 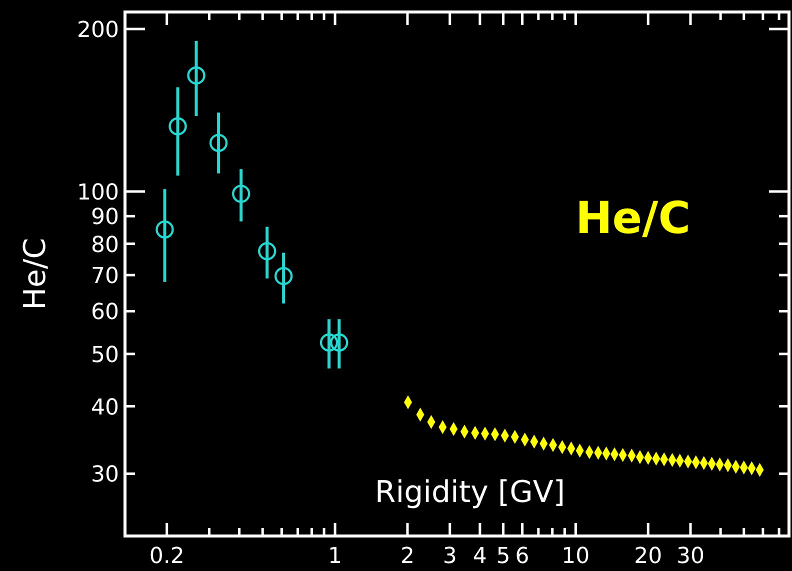 I want to click on y-tick-label: 60, so click(x=105, y=313).